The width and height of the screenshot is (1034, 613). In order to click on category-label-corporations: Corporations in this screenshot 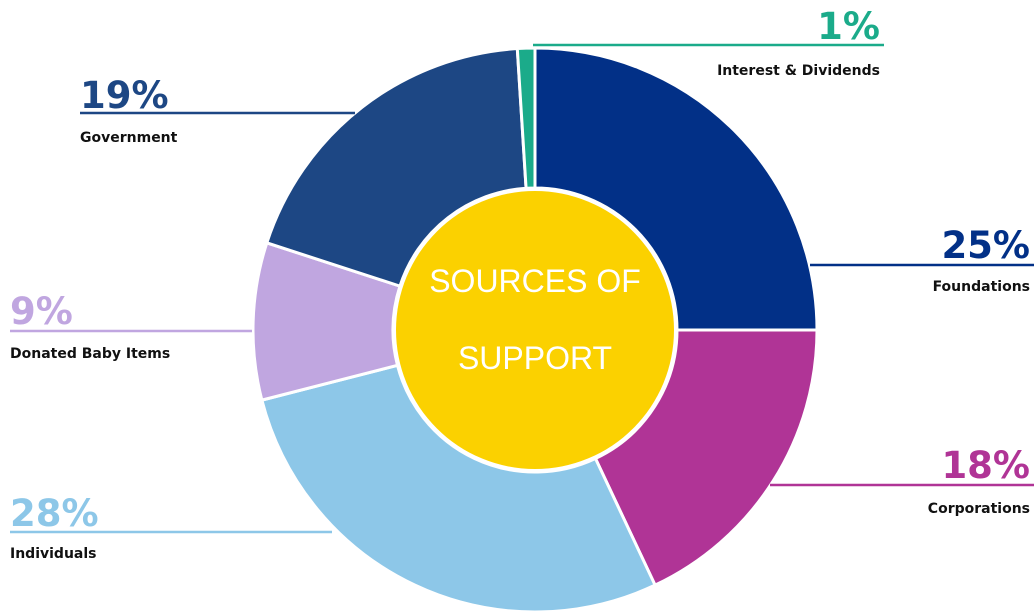, I will do `click(979, 509)`.